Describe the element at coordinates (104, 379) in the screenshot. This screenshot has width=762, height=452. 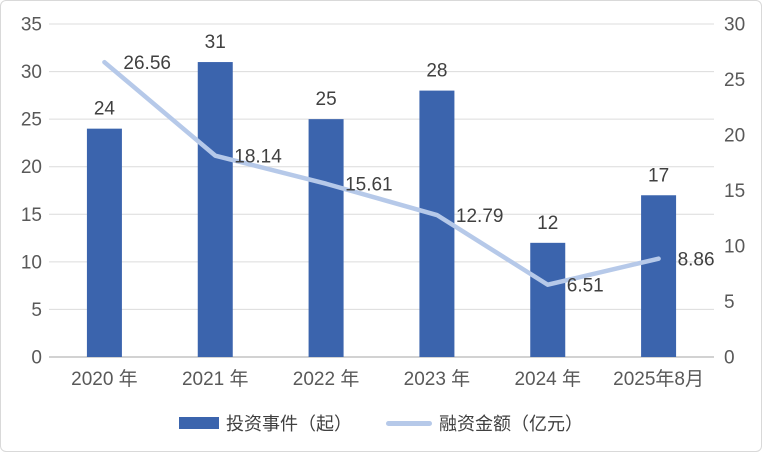
I see `svg-text: 2020 年` at that location.